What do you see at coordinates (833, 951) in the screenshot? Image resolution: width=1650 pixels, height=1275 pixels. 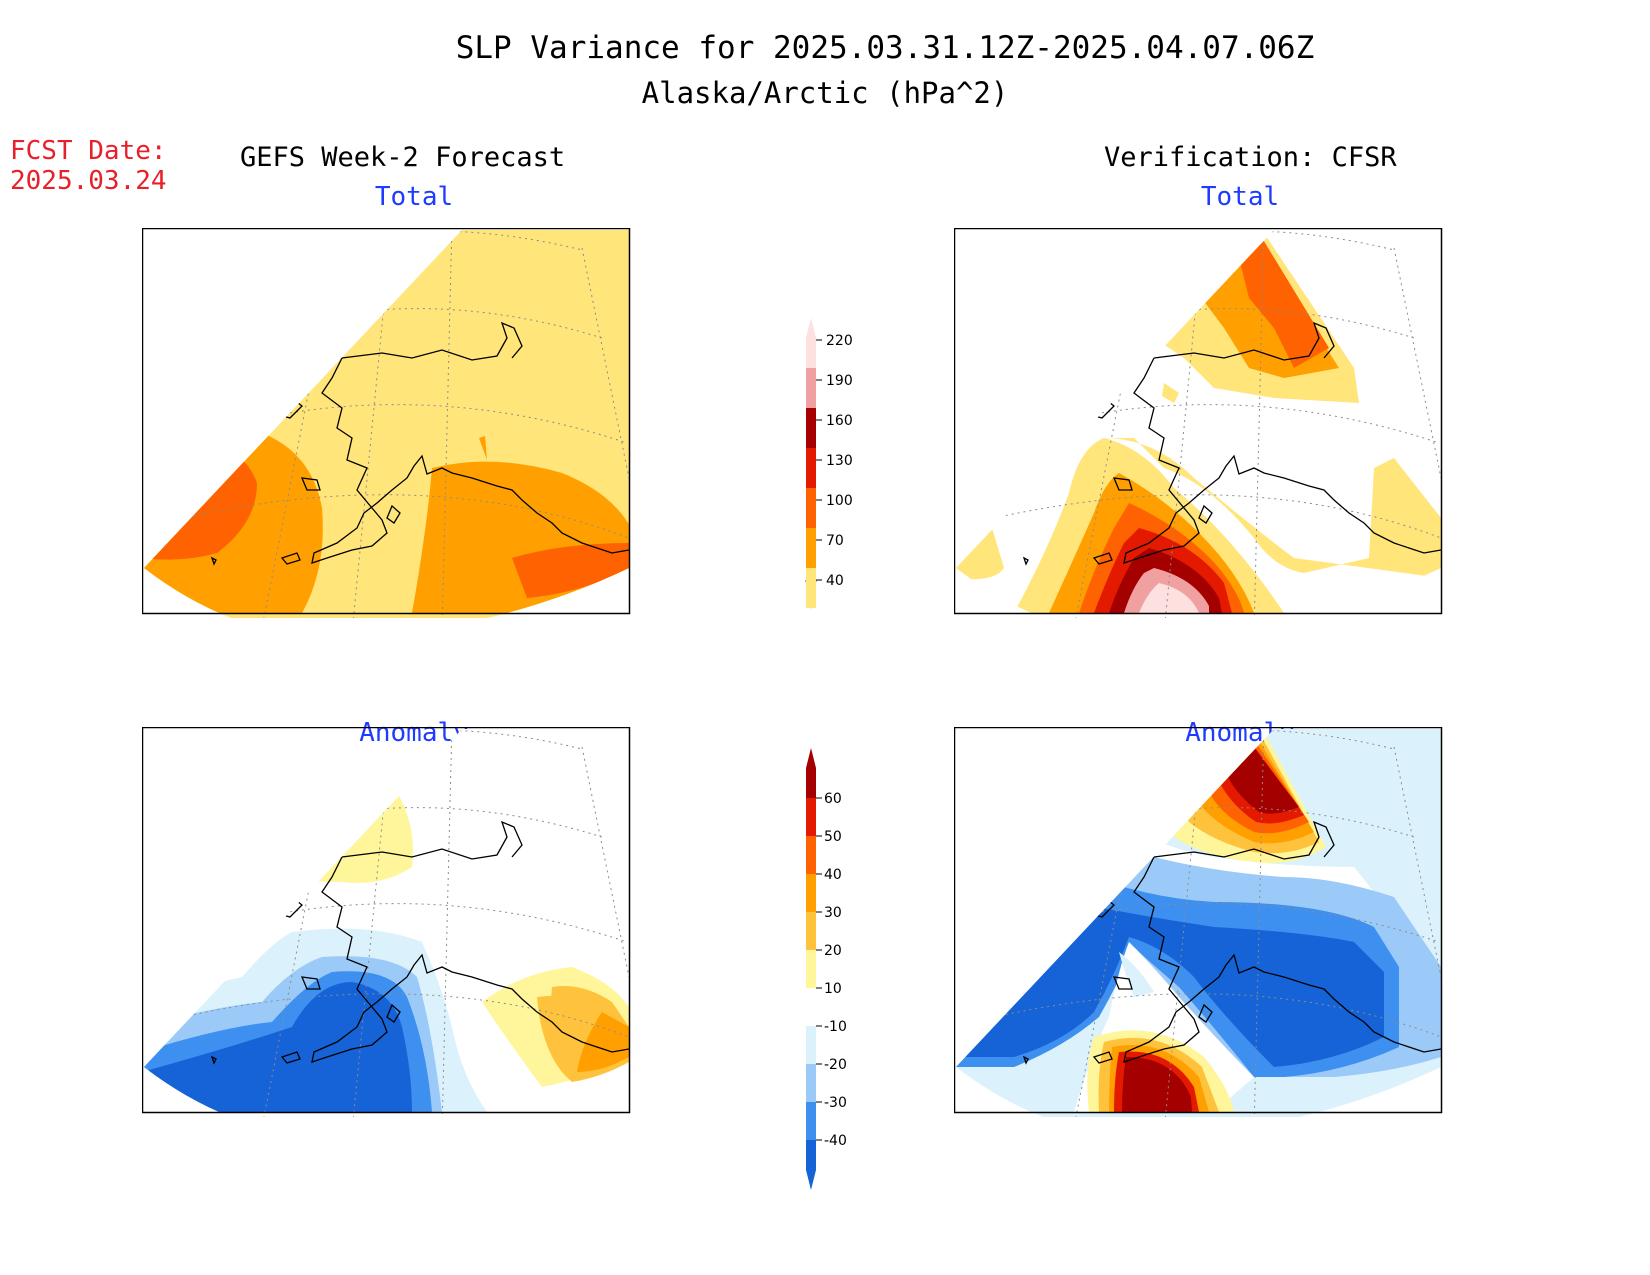 I see `colorbar-anomaly-label: 20` at bounding box center [833, 951].